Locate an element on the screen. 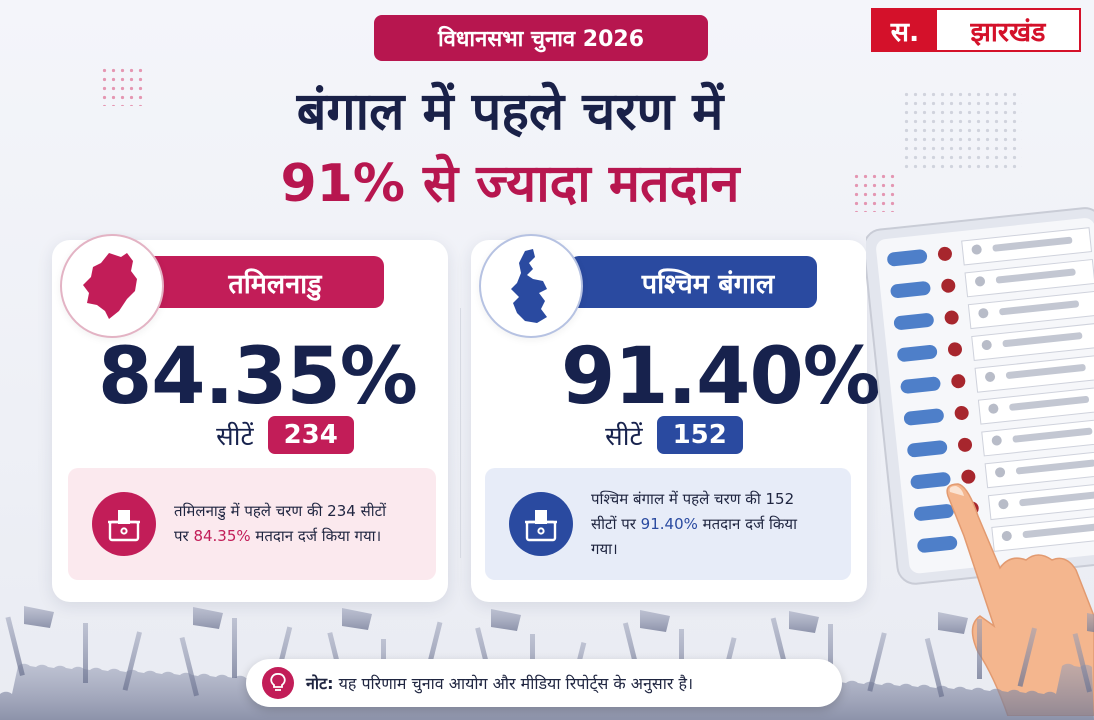 This screenshot has width=1094, height=720. headline-line2: 91% से ज्यादा मतदान is located at coordinates (510, 184).